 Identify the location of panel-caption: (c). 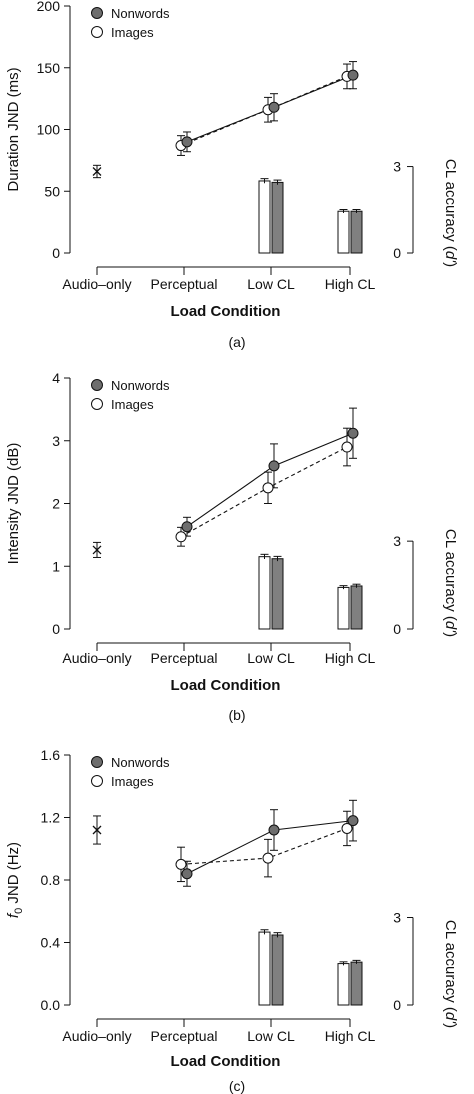
(237, 1086).